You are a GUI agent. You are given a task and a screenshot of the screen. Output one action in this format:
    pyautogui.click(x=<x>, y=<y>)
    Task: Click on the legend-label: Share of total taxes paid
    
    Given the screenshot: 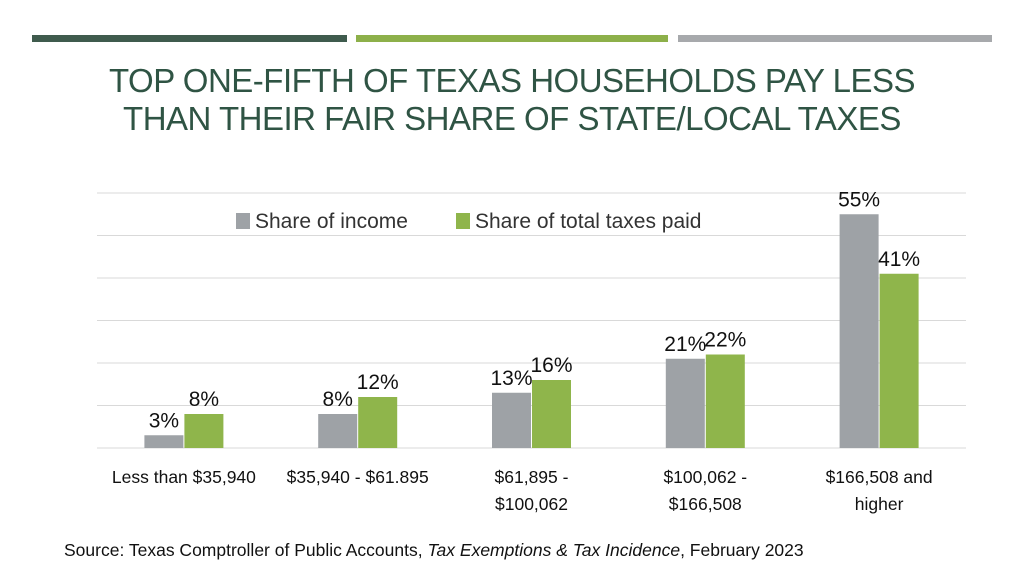 What is the action you would take?
    pyautogui.click(x=588, y=221)
    